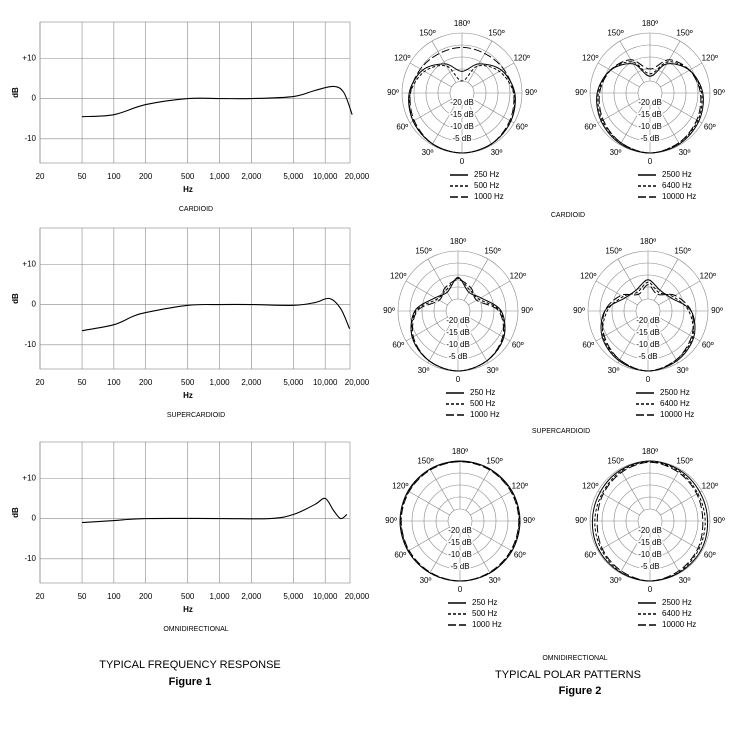 The image size is (745, 733). I want to click on x-tick-label: 5,000, so click(293, 382).